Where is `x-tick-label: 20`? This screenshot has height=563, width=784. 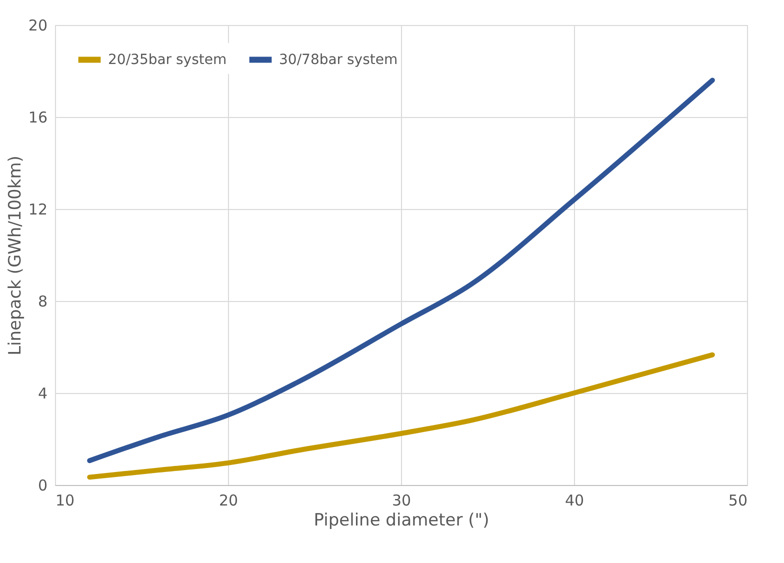
x-tick-label: 20 is located at coordinates (228, 501).